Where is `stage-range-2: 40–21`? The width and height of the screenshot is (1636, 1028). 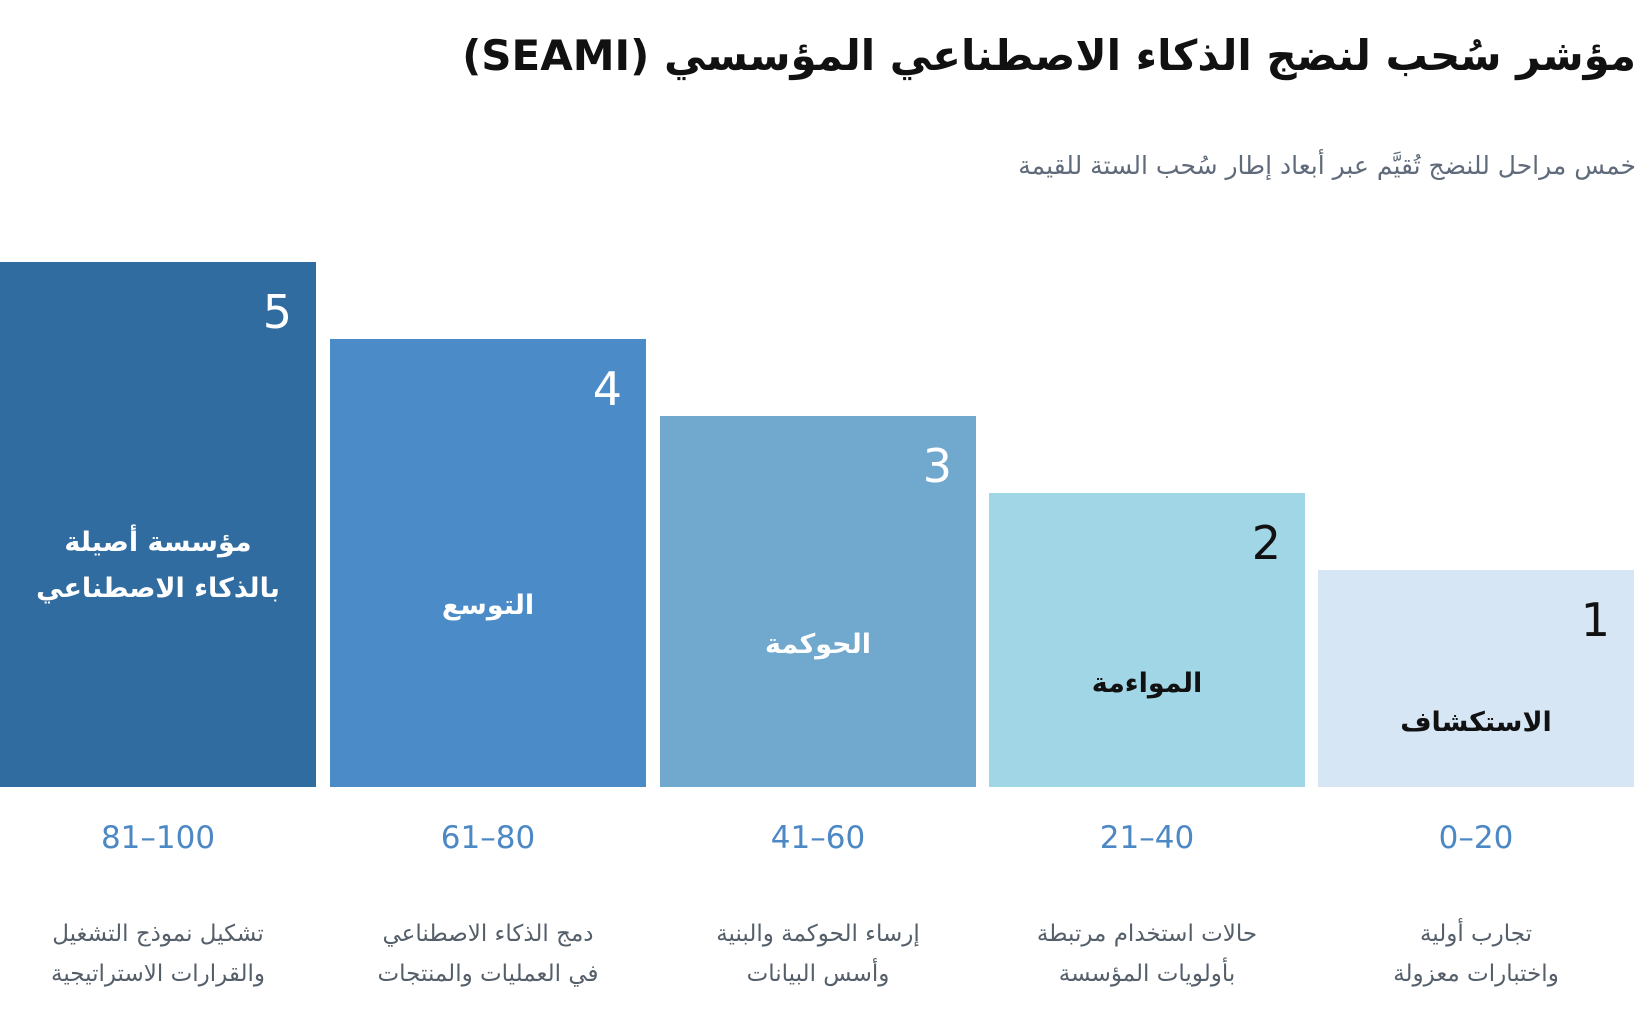 stage-range-2: 40–21 is located at coordinates (1147, 838).